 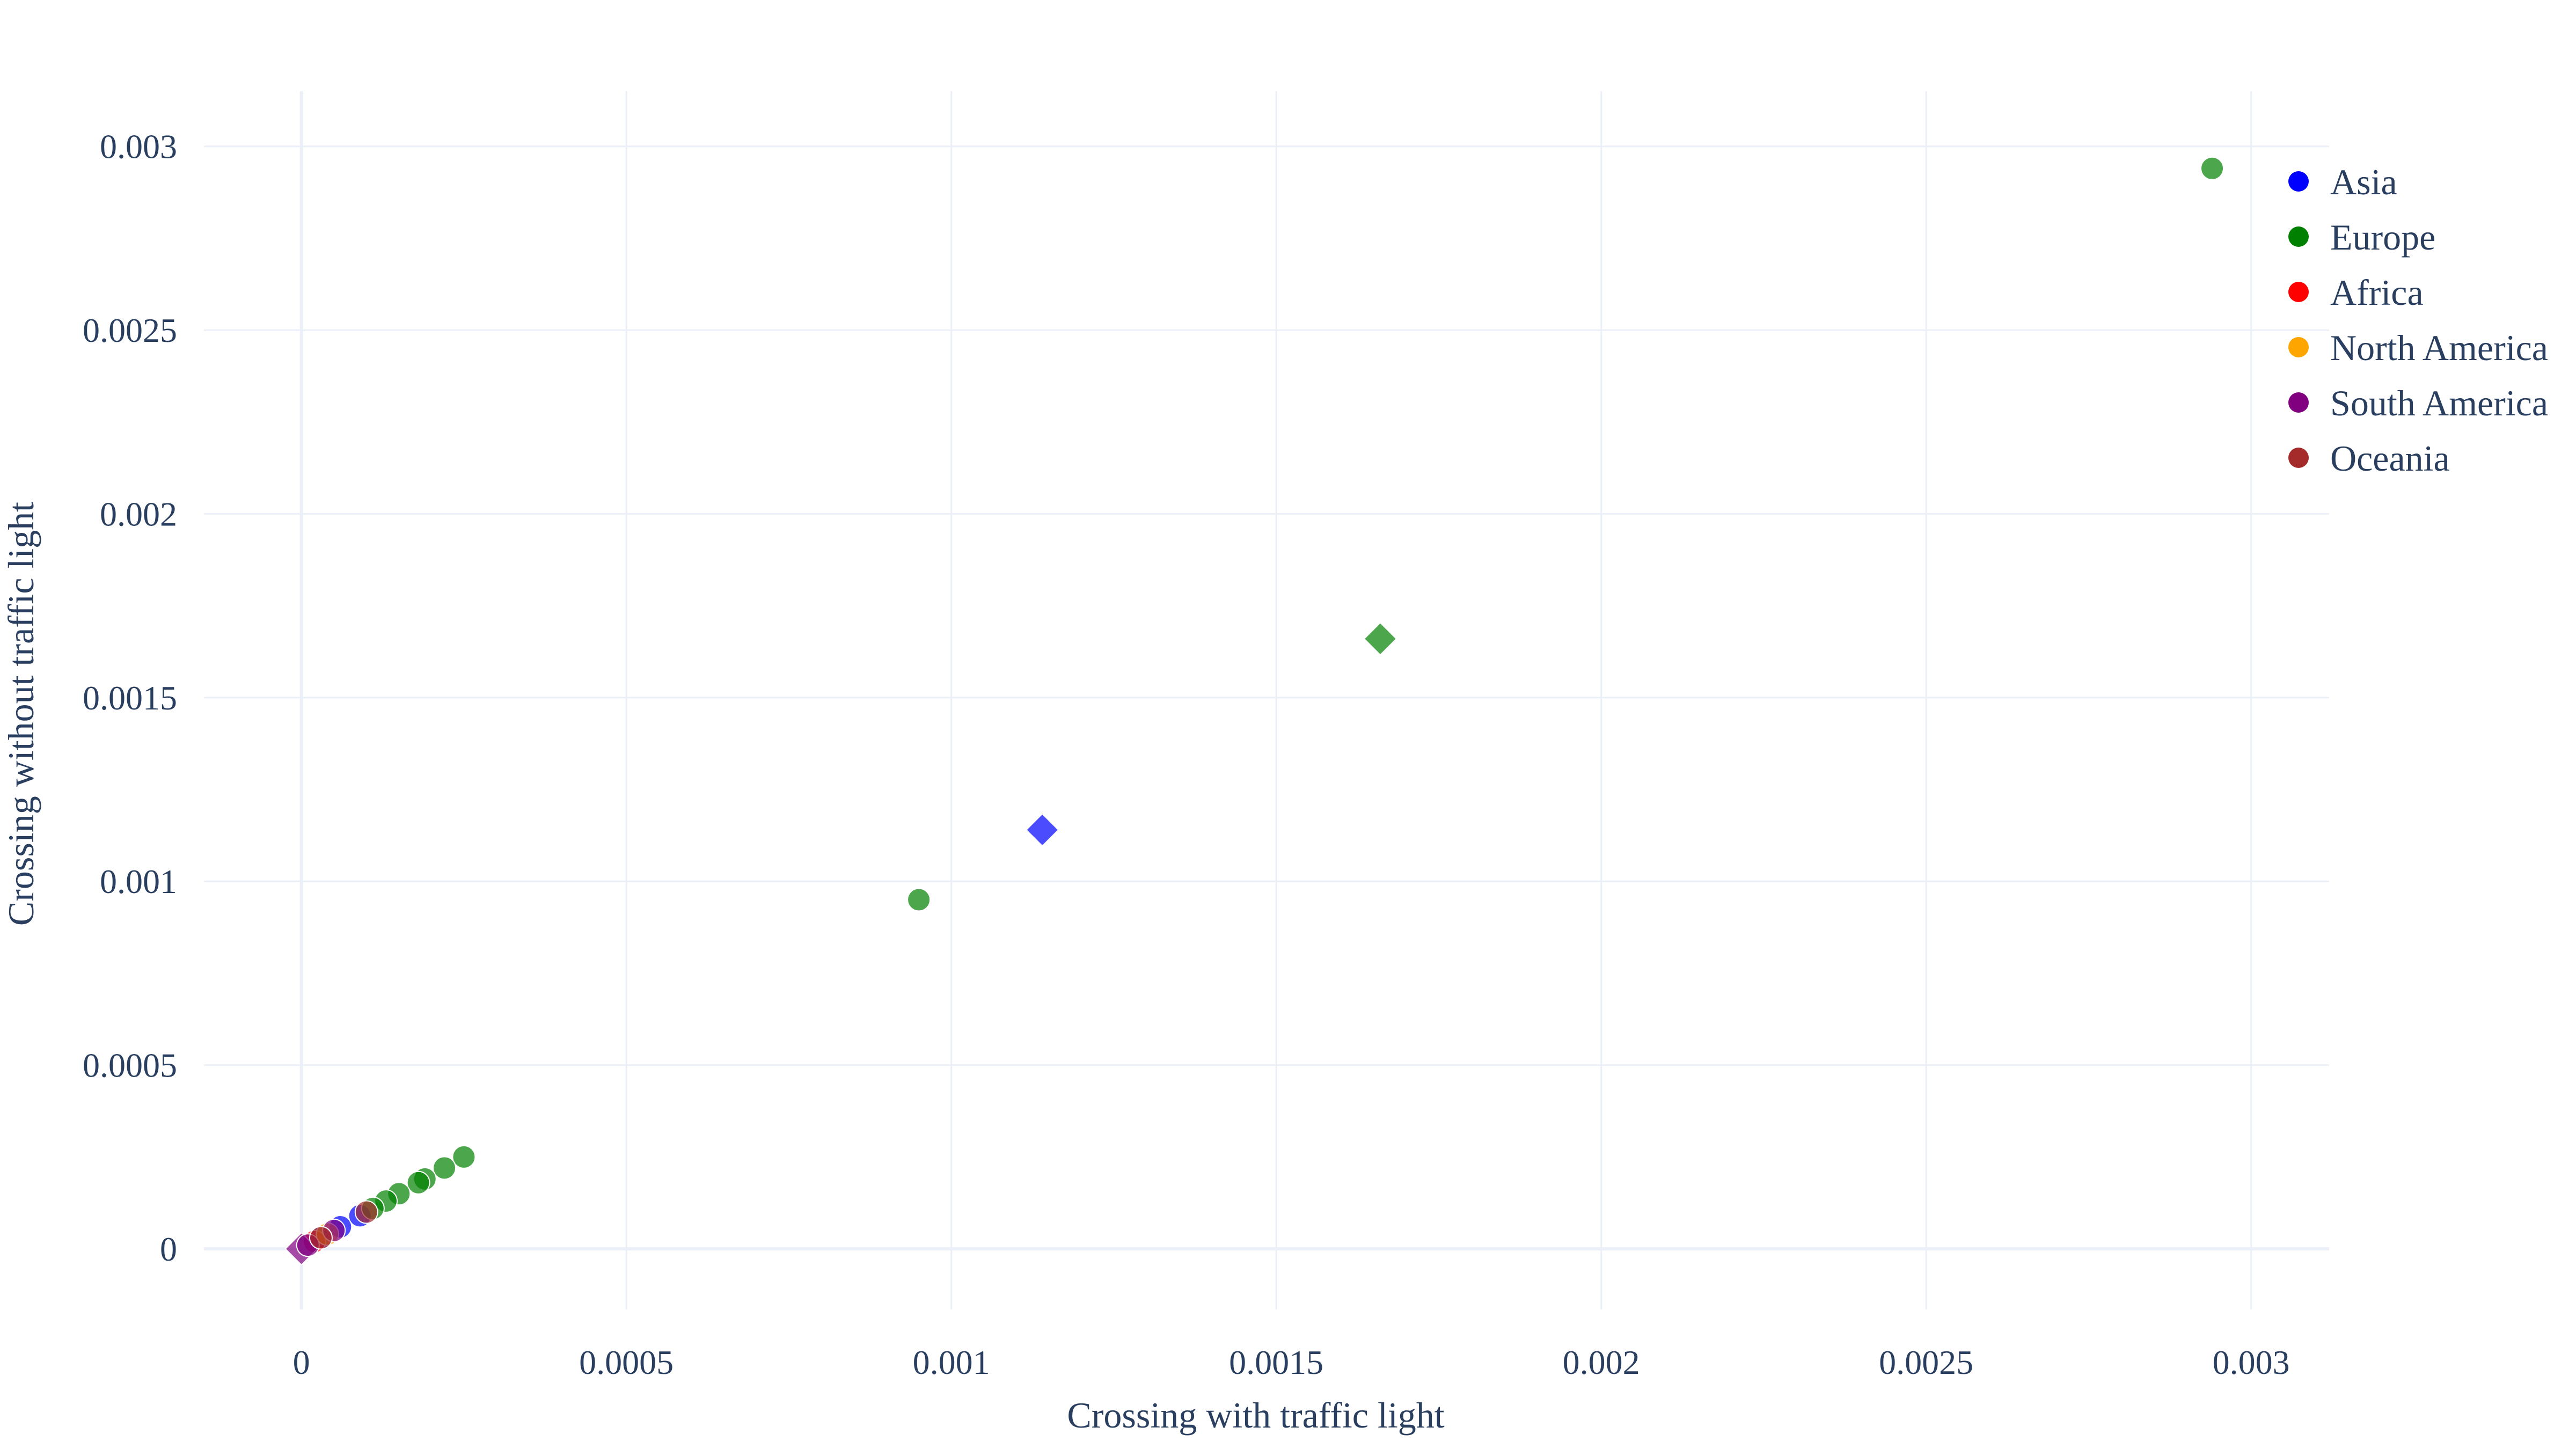 What do you see at coordinates (2439, 403) in the screenshot?
I see `legend-label: South America` at bounding box center [2439, 403].